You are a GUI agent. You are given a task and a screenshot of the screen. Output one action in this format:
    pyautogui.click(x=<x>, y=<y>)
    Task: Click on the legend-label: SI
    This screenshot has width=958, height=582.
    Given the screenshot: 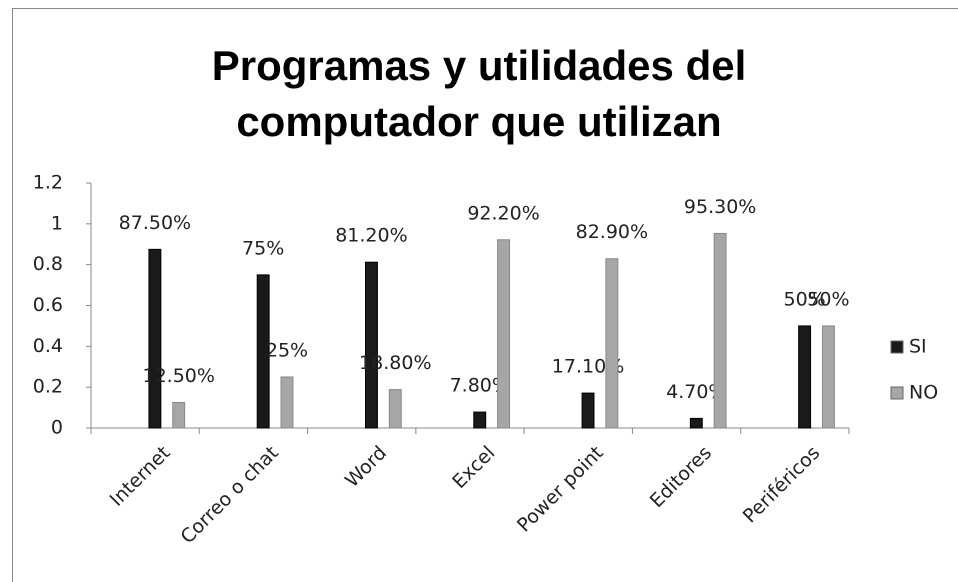 What is the action you would take?
    pyautogui.click(x=918, y=347)
    